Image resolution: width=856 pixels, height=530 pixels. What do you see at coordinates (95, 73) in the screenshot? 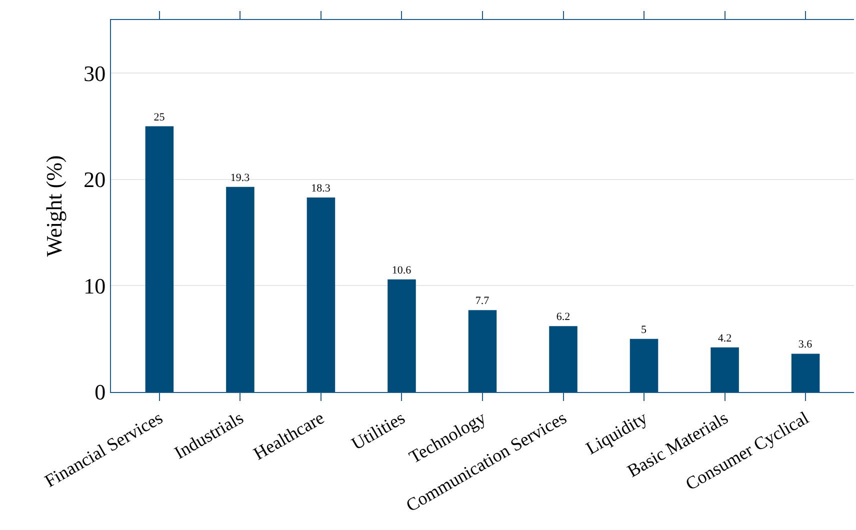
I see `y-tick-label: 30` at bounding box center [95, 73].